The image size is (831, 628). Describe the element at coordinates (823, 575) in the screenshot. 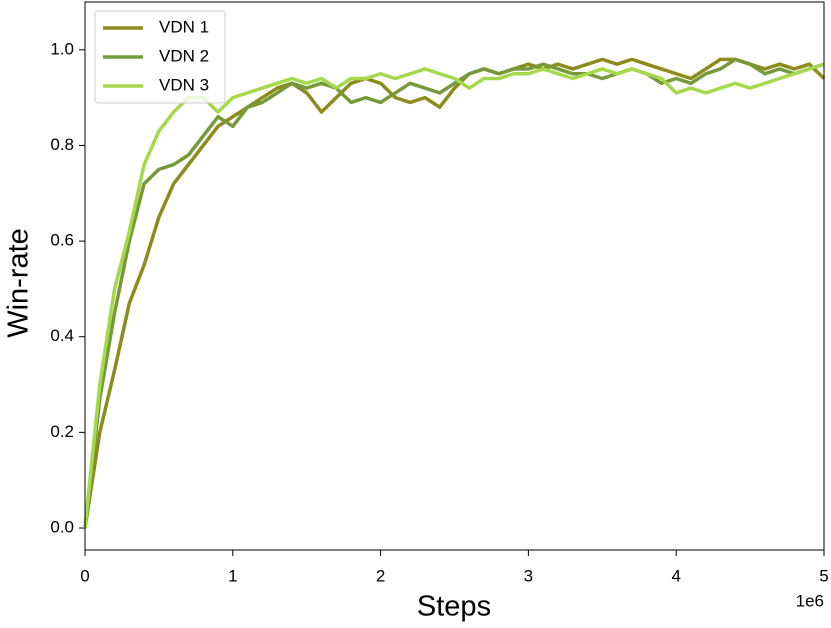

I see `x-tick-label: 5` at that location.